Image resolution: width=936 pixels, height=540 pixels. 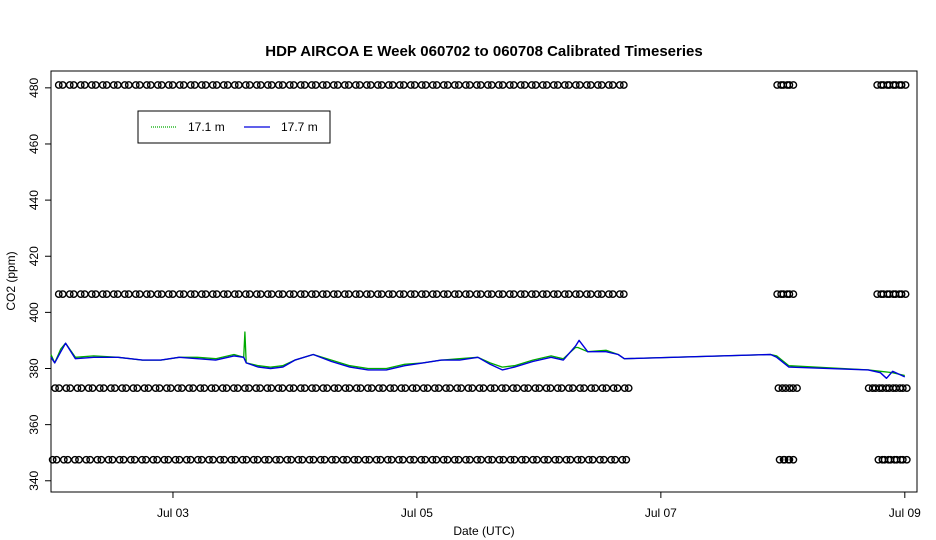 I want to click on y-tick-label: 400, so click(x=34, y=312).